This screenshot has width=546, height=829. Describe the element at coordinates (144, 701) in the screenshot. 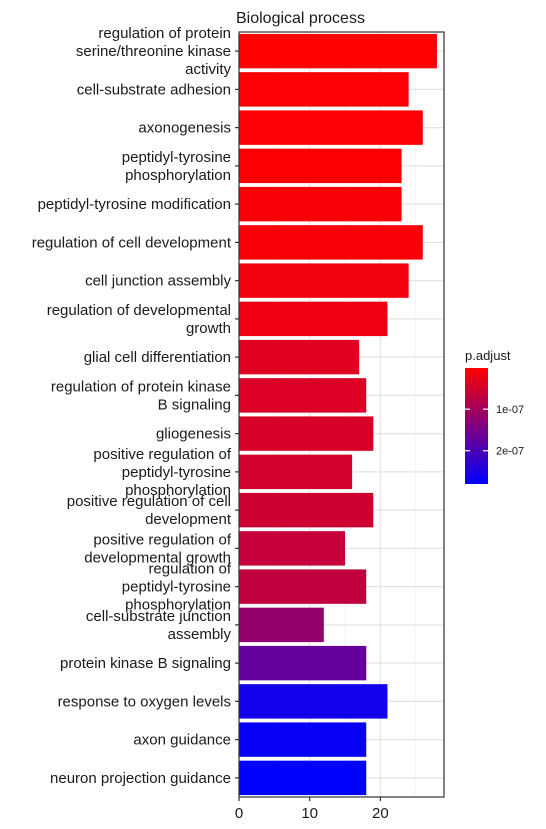

I see `y-tick-label: response to oxygen levels` at that location.